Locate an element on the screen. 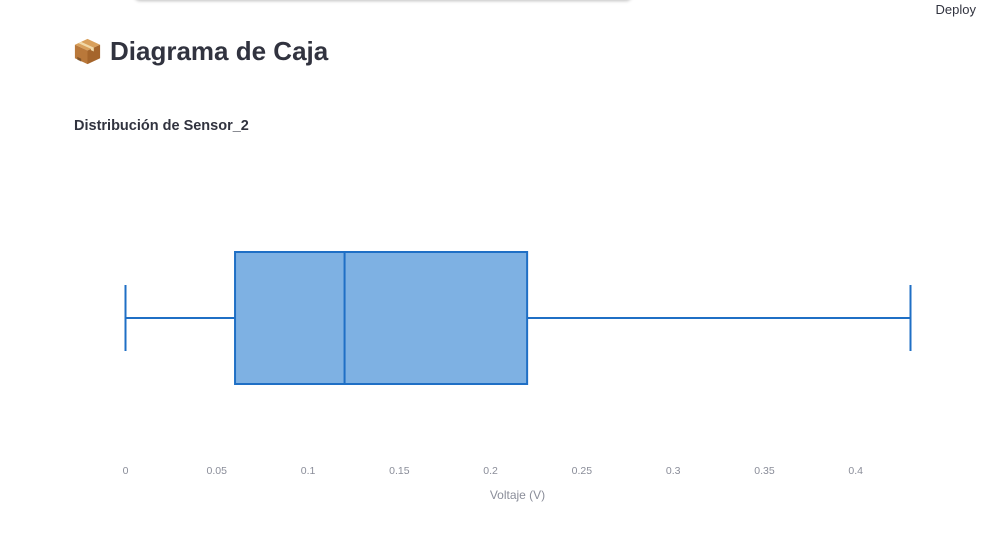  package-icon is located at coordinates (87, 51).